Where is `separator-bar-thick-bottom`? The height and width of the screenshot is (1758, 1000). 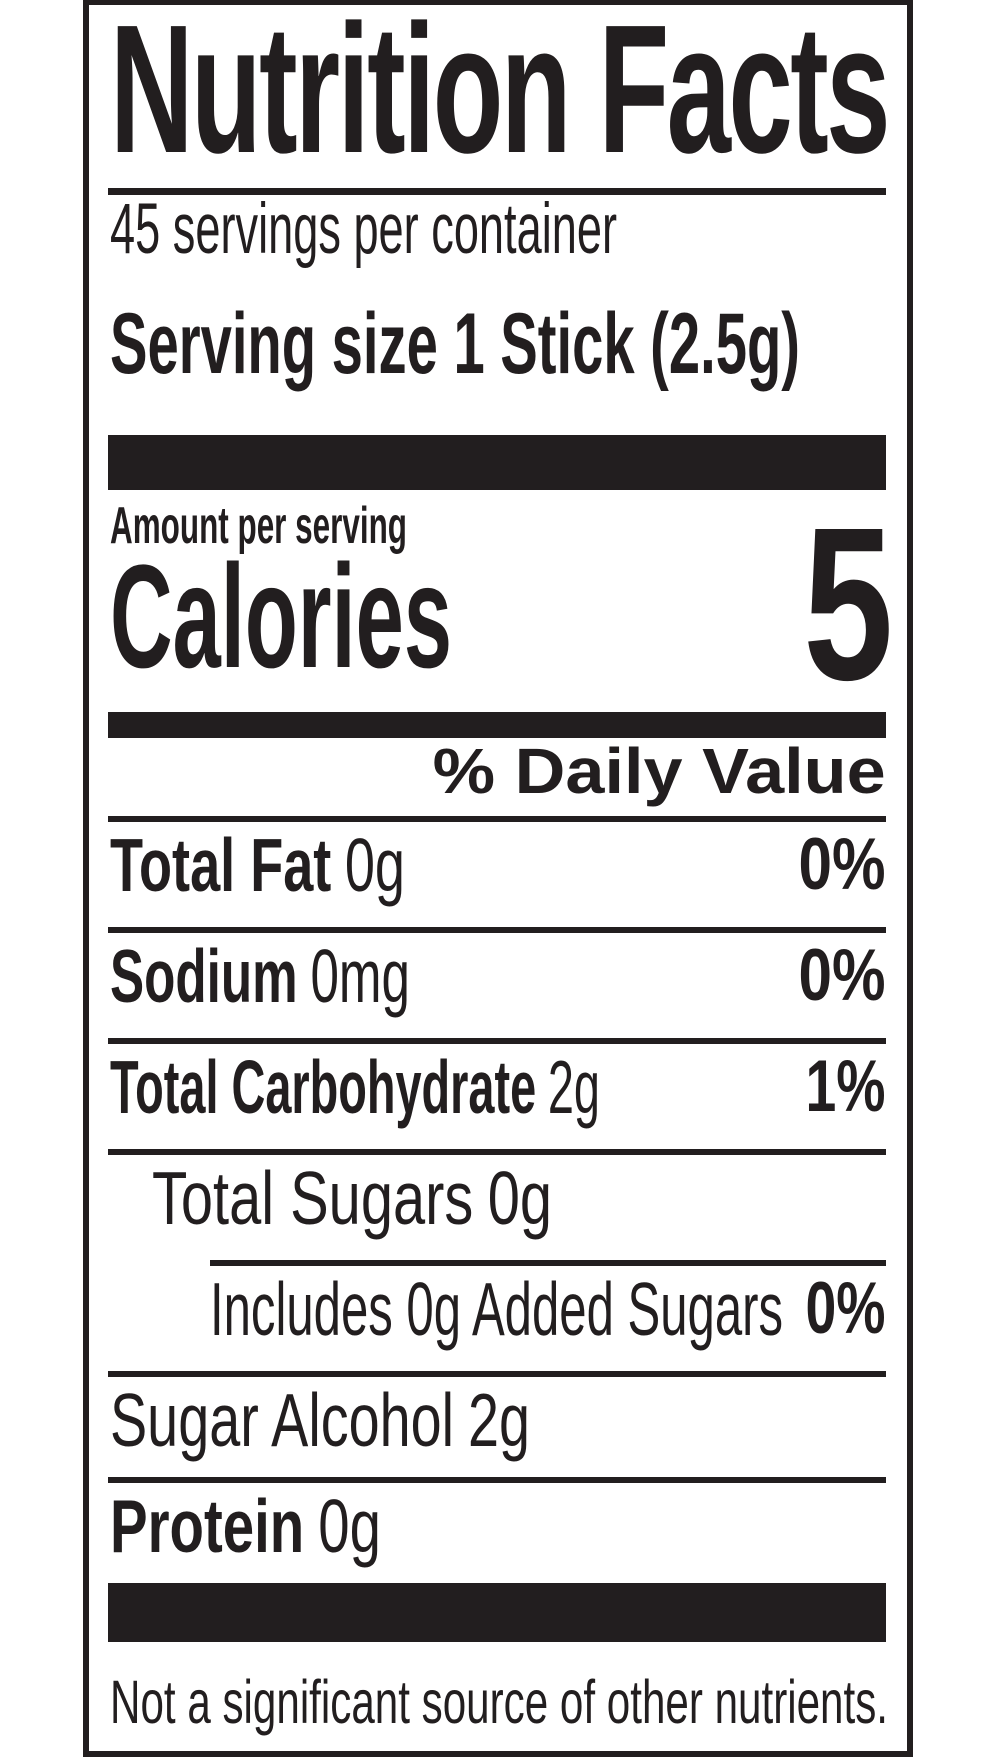 separator-bar-thick-bottom is located at coordinates (497, 1612).